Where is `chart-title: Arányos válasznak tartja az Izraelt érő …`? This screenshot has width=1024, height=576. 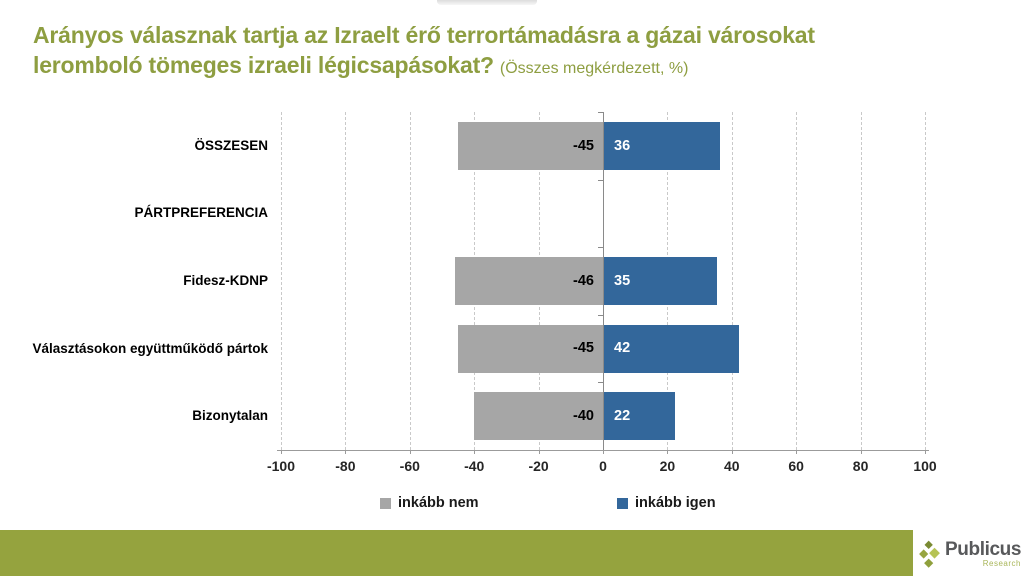
chart-title: Arányos válasznak tartja az Izraelt érő … is located at coordinates (518, 50).